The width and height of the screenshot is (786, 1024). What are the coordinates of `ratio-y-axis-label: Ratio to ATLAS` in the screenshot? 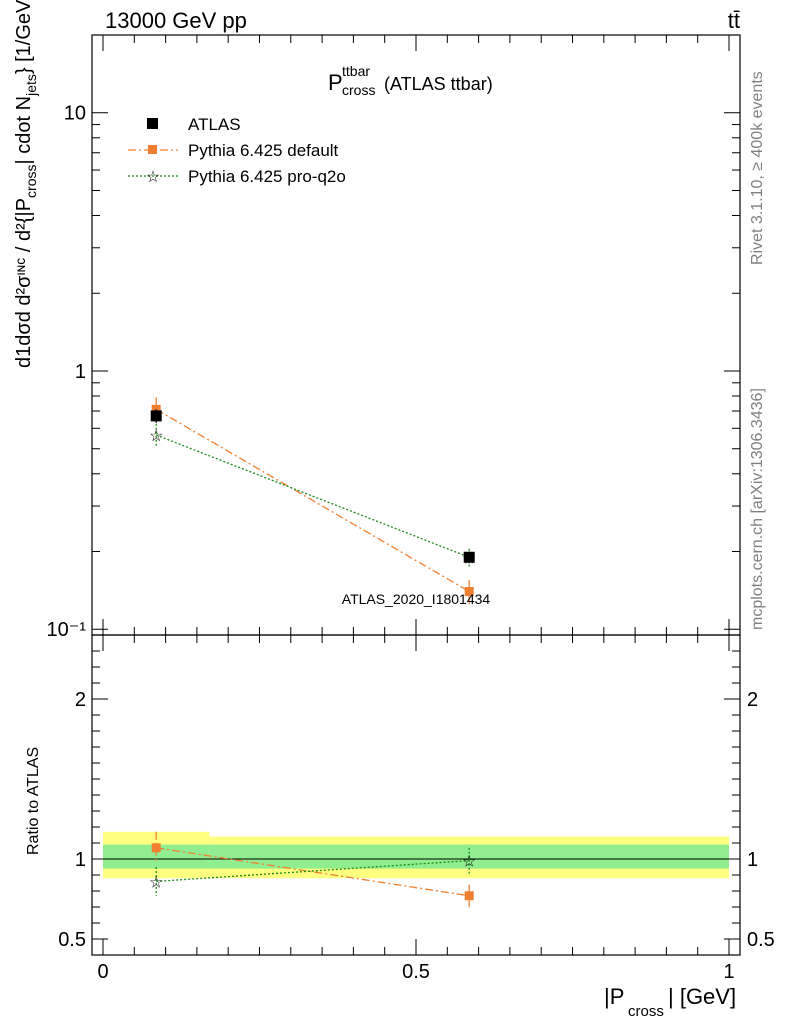 It's located at (33, 801).